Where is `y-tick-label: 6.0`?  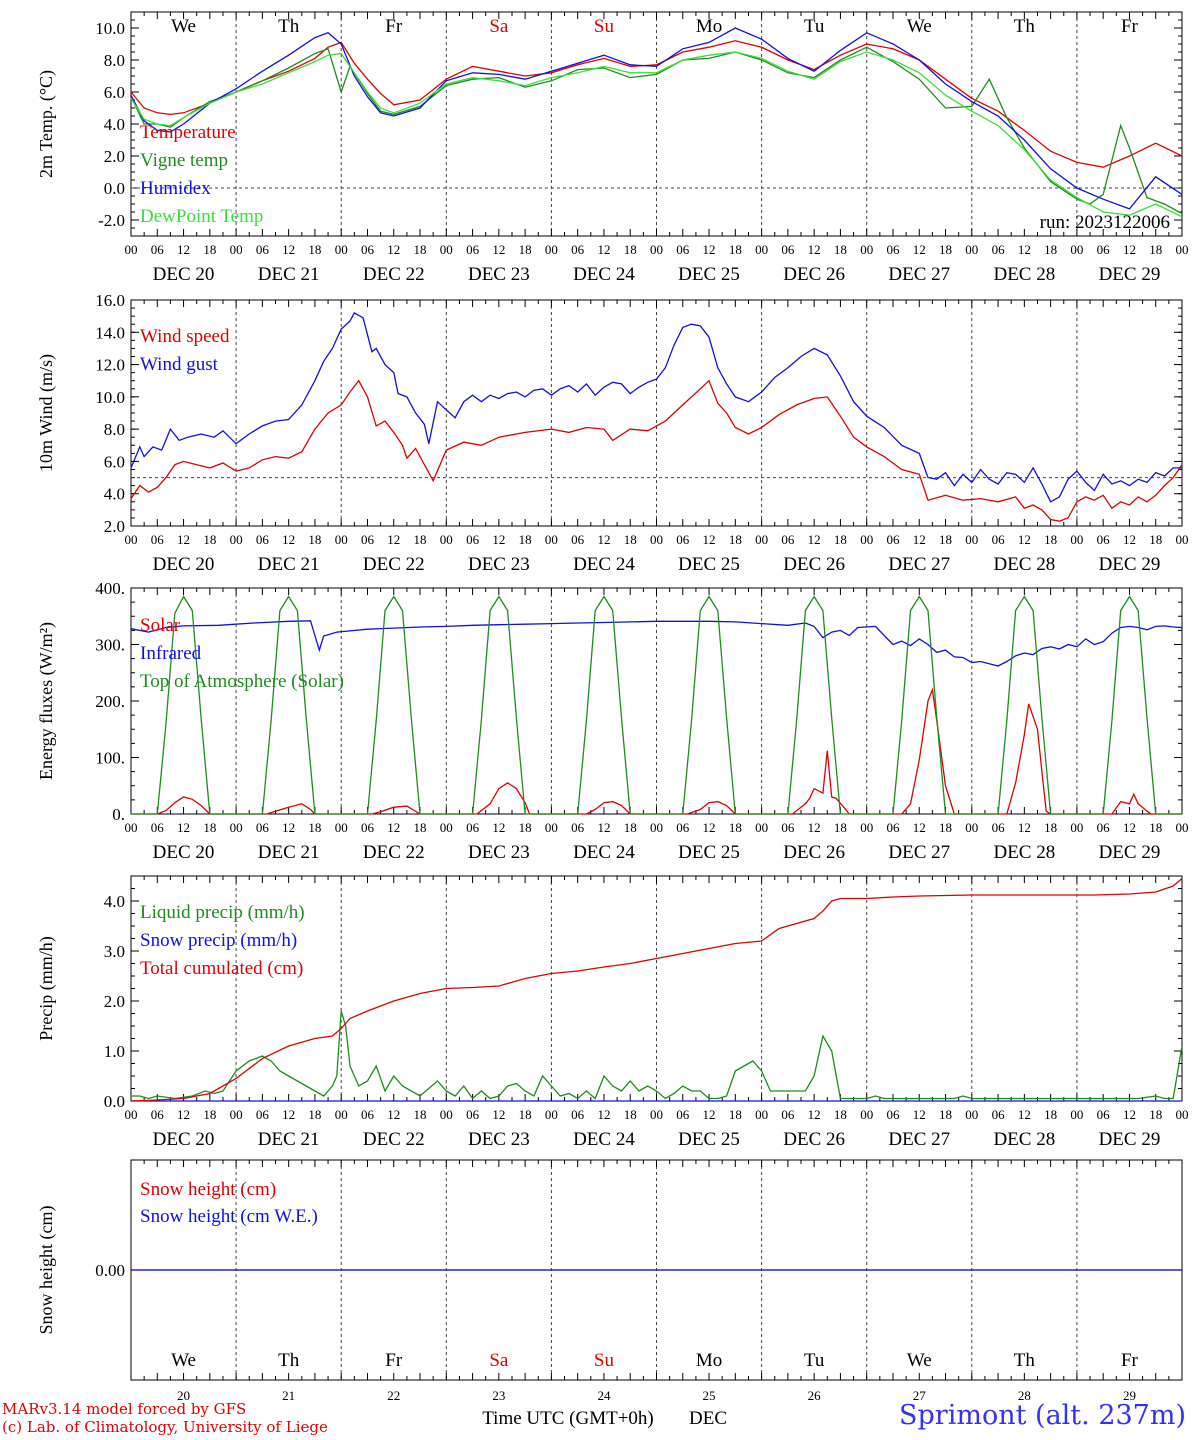 y-tick-label: 6.0 is located at coordinates (114, 92).